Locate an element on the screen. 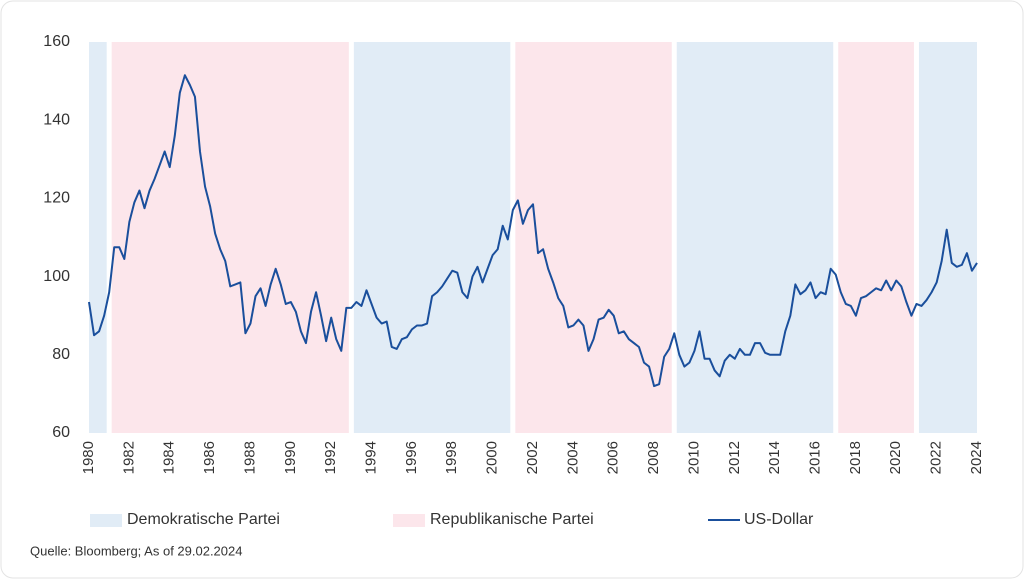 This screenshot has width=1024, height=579. x-tick-label: 1994 is located at coordinates (371, 457).